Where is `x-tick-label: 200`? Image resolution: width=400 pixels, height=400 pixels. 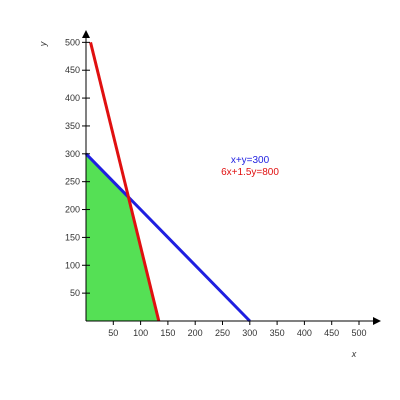 x-tick-label: 200 is located at coordinates (195, 333).